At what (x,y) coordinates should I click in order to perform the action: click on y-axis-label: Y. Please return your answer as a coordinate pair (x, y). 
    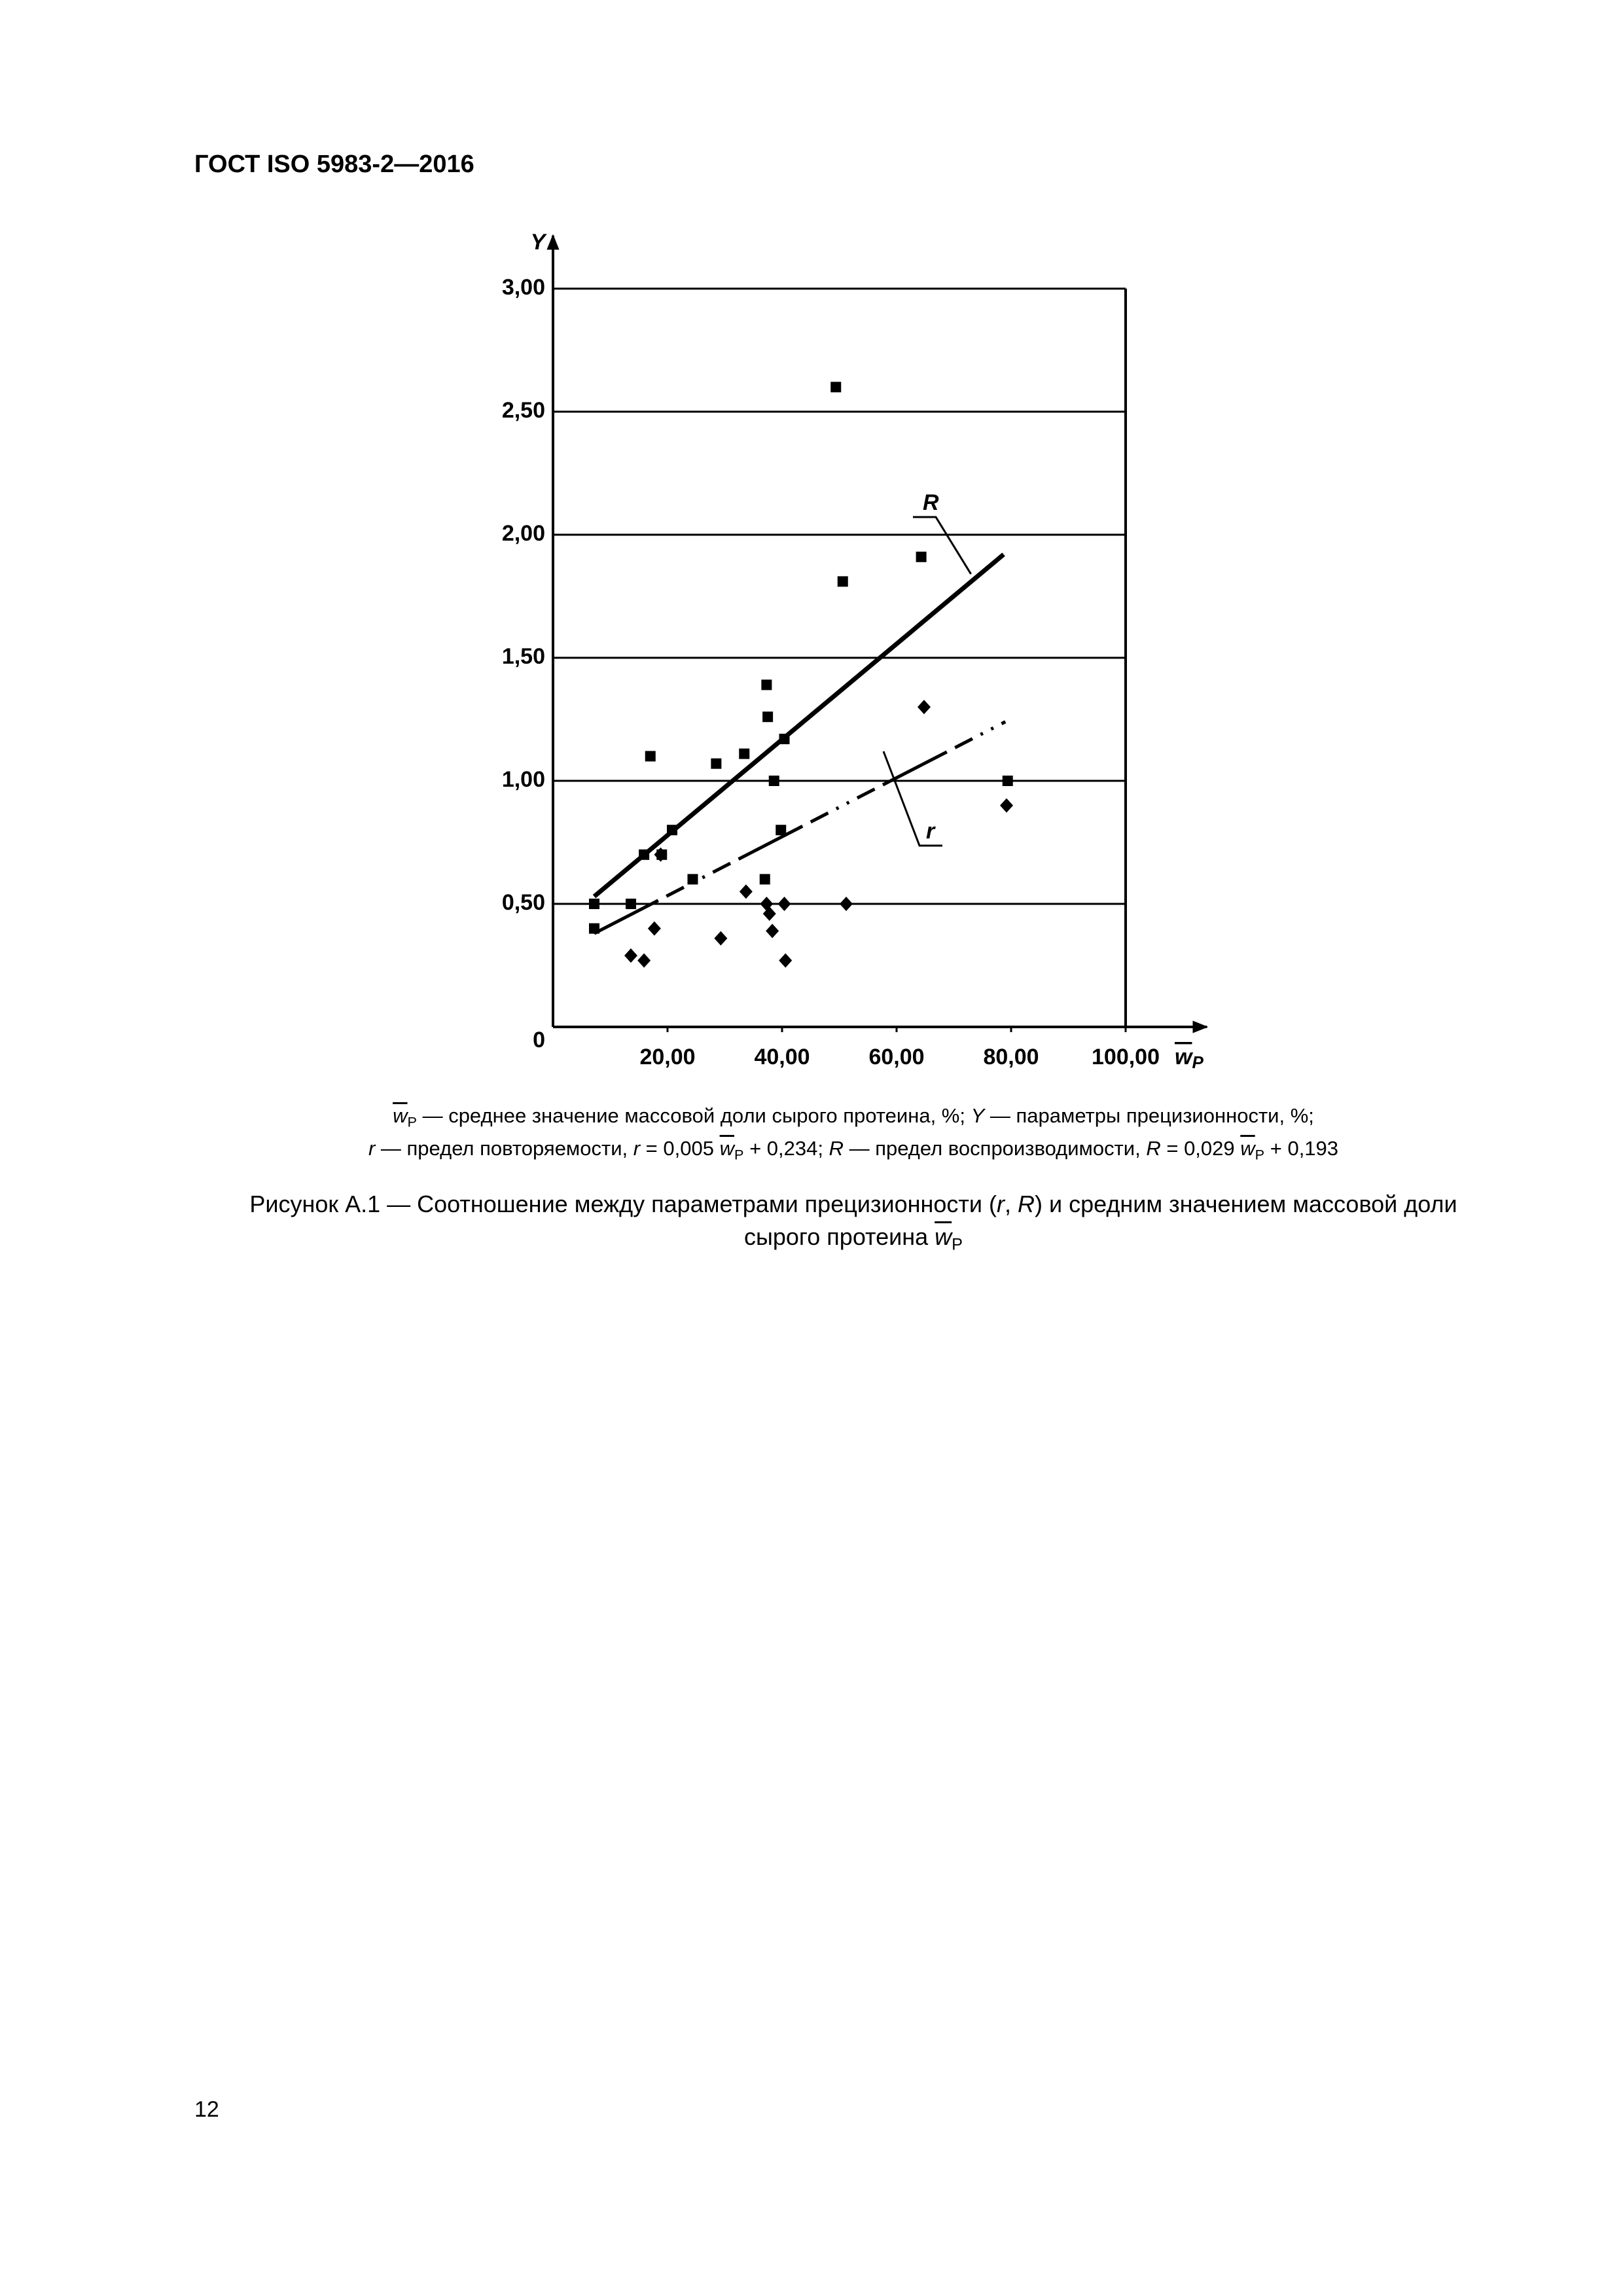
    Looking at the image, I should click on (539, 242).